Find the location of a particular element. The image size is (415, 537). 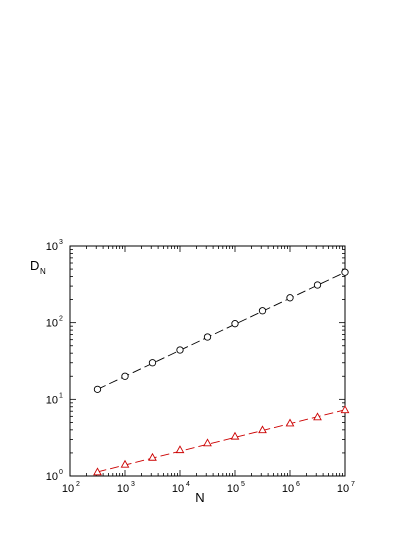

y-tick-label: 10 1 is located at coordinates (54, 399).